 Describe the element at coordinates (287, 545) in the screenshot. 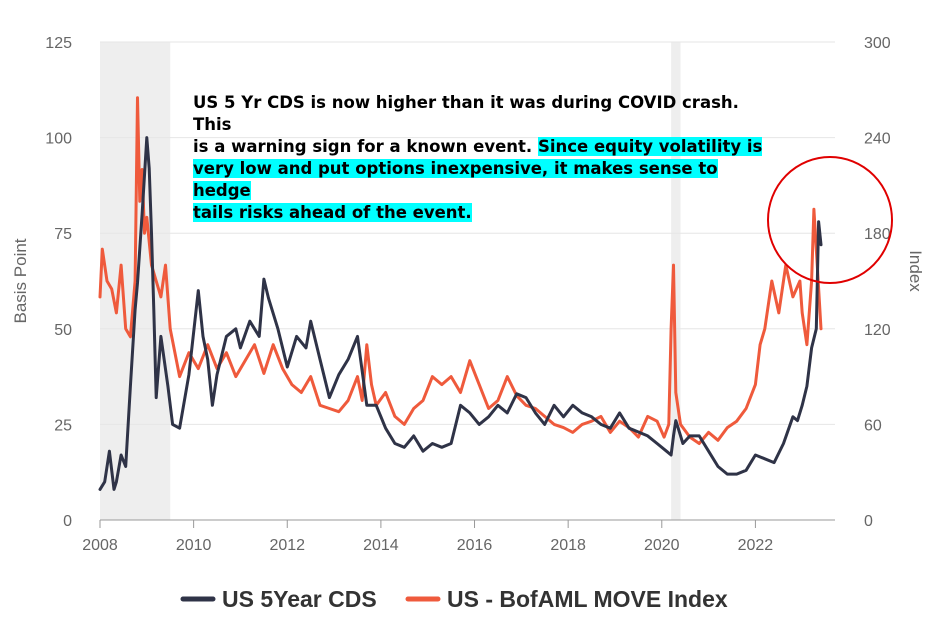

I see `x-tick-label: 2012` at that location.